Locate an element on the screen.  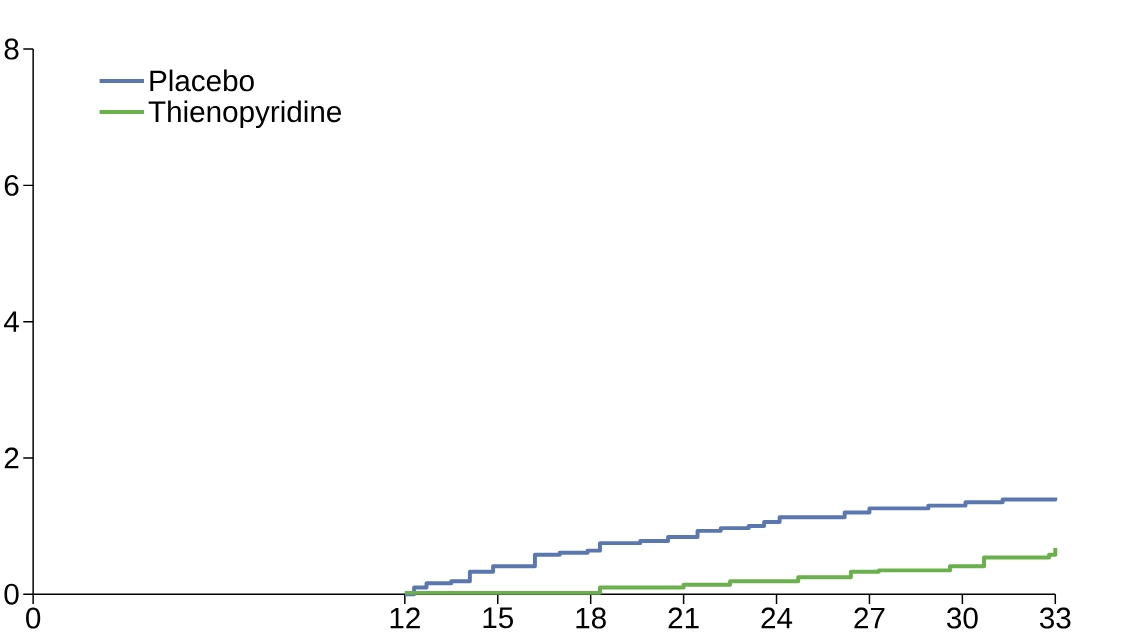
legend-label: Placebo is located at coordinates (202, 80).